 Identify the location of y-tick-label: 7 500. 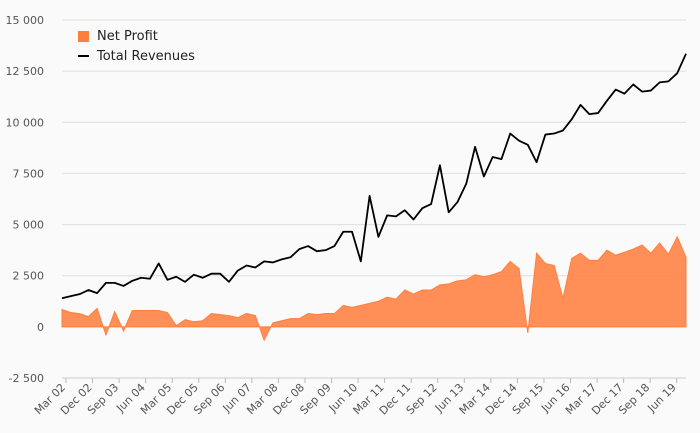
(29, 173).